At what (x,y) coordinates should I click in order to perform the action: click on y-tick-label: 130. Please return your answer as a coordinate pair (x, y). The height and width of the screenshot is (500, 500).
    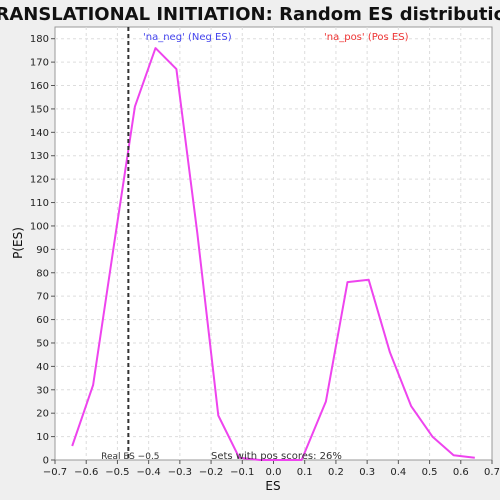
    Looking at the image, I should click on (39, 156).